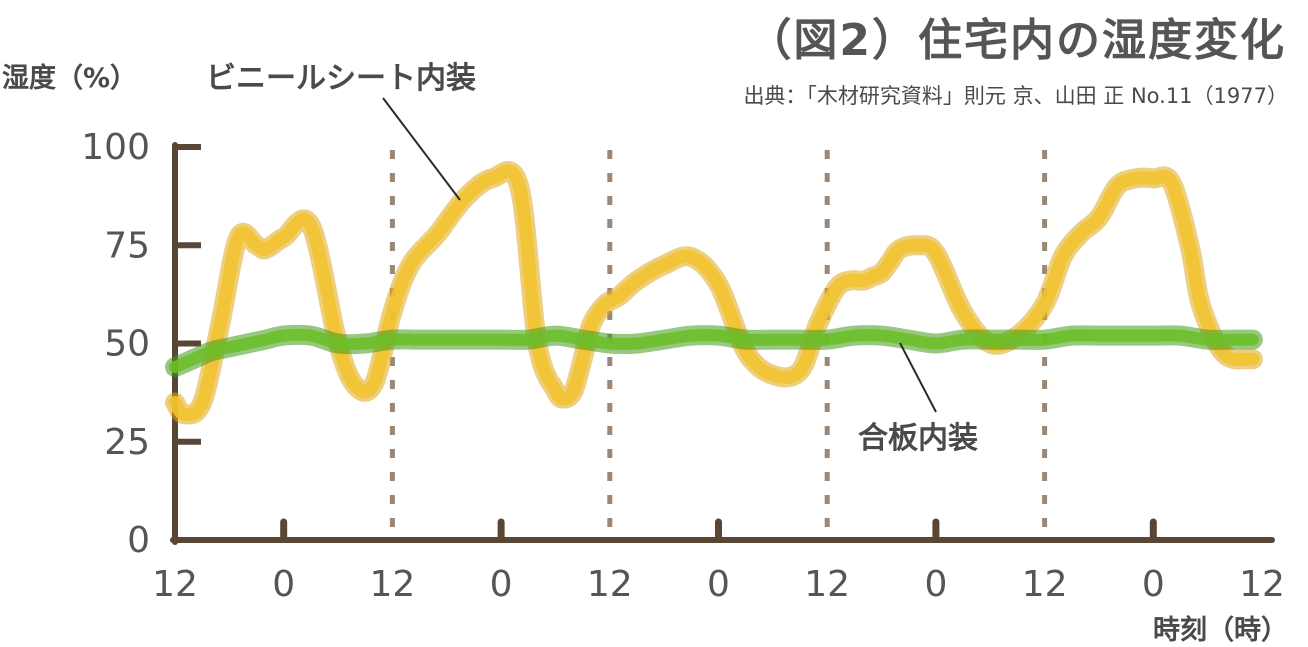 This screenshot has height=647, width=1308. Describe the element at coordinates (127, 245) in the screenshot. I see `y-tick-label: 75` at that location.